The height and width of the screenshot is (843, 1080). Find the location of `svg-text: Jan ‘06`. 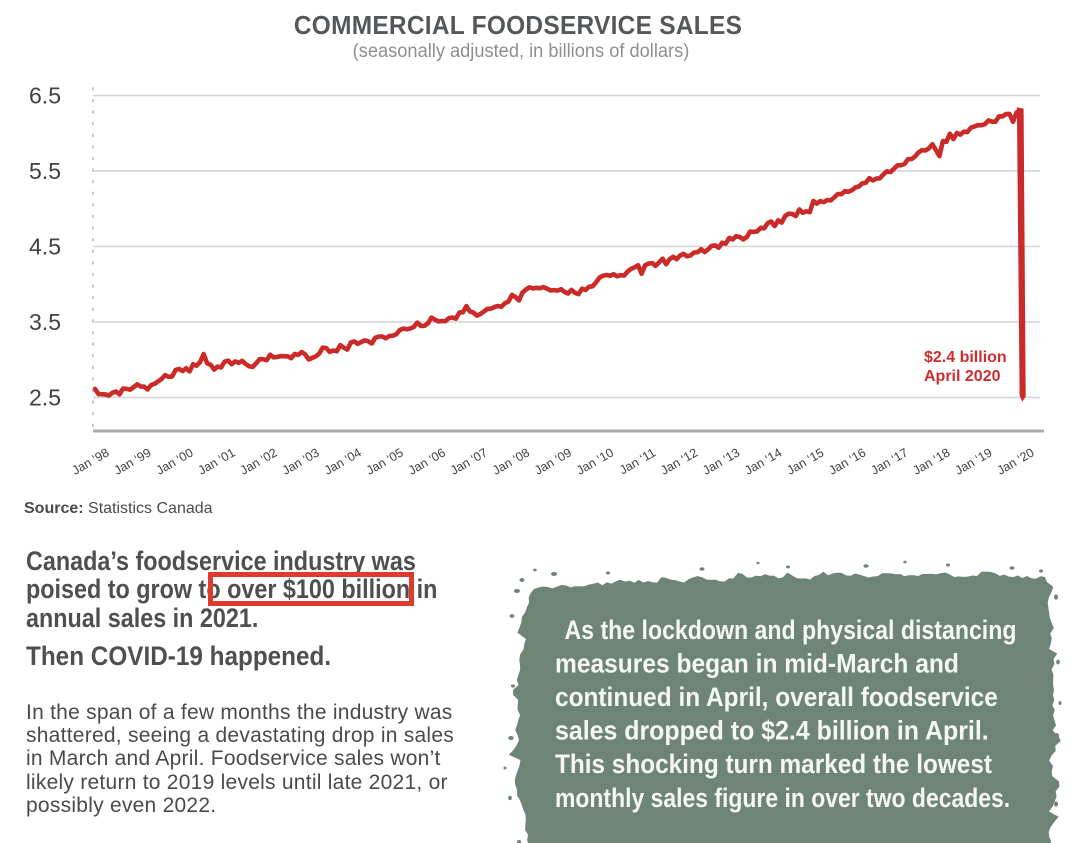

svg-text: Jan ‘06 is located at coordinates (427, 461).